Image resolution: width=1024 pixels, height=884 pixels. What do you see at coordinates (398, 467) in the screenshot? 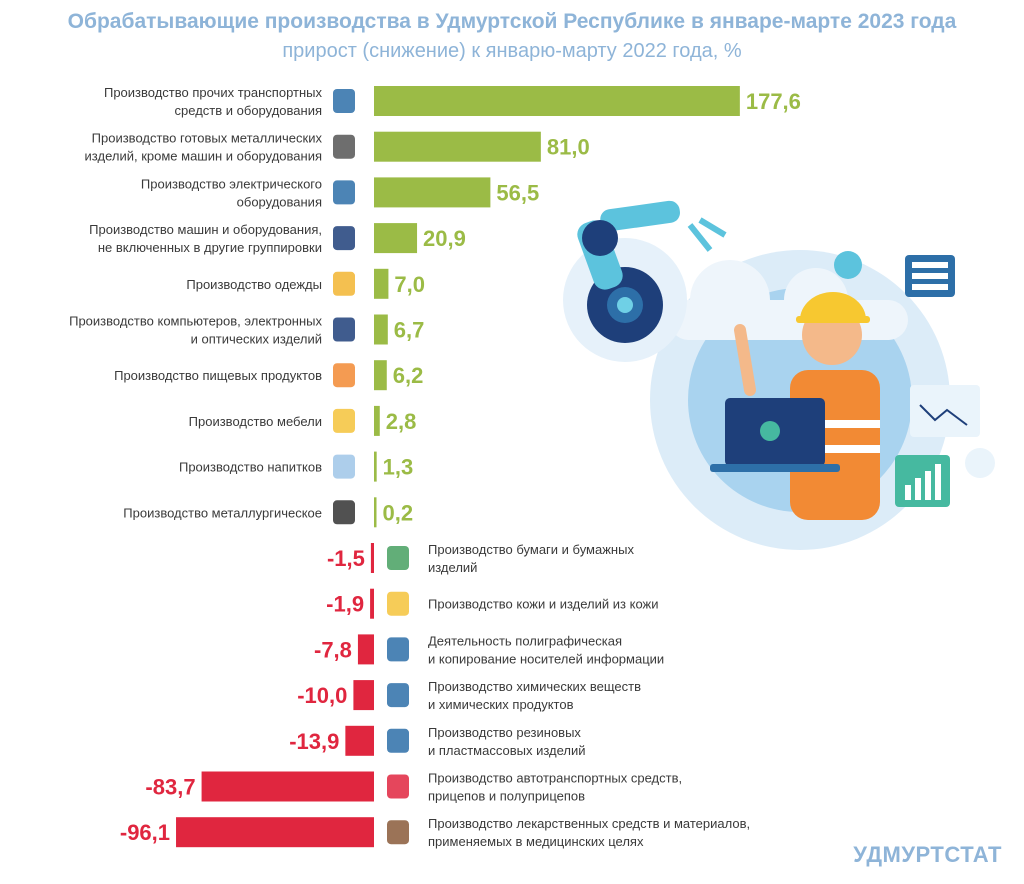
I see `data-label: 1,3` at bounding box center [398, 467].